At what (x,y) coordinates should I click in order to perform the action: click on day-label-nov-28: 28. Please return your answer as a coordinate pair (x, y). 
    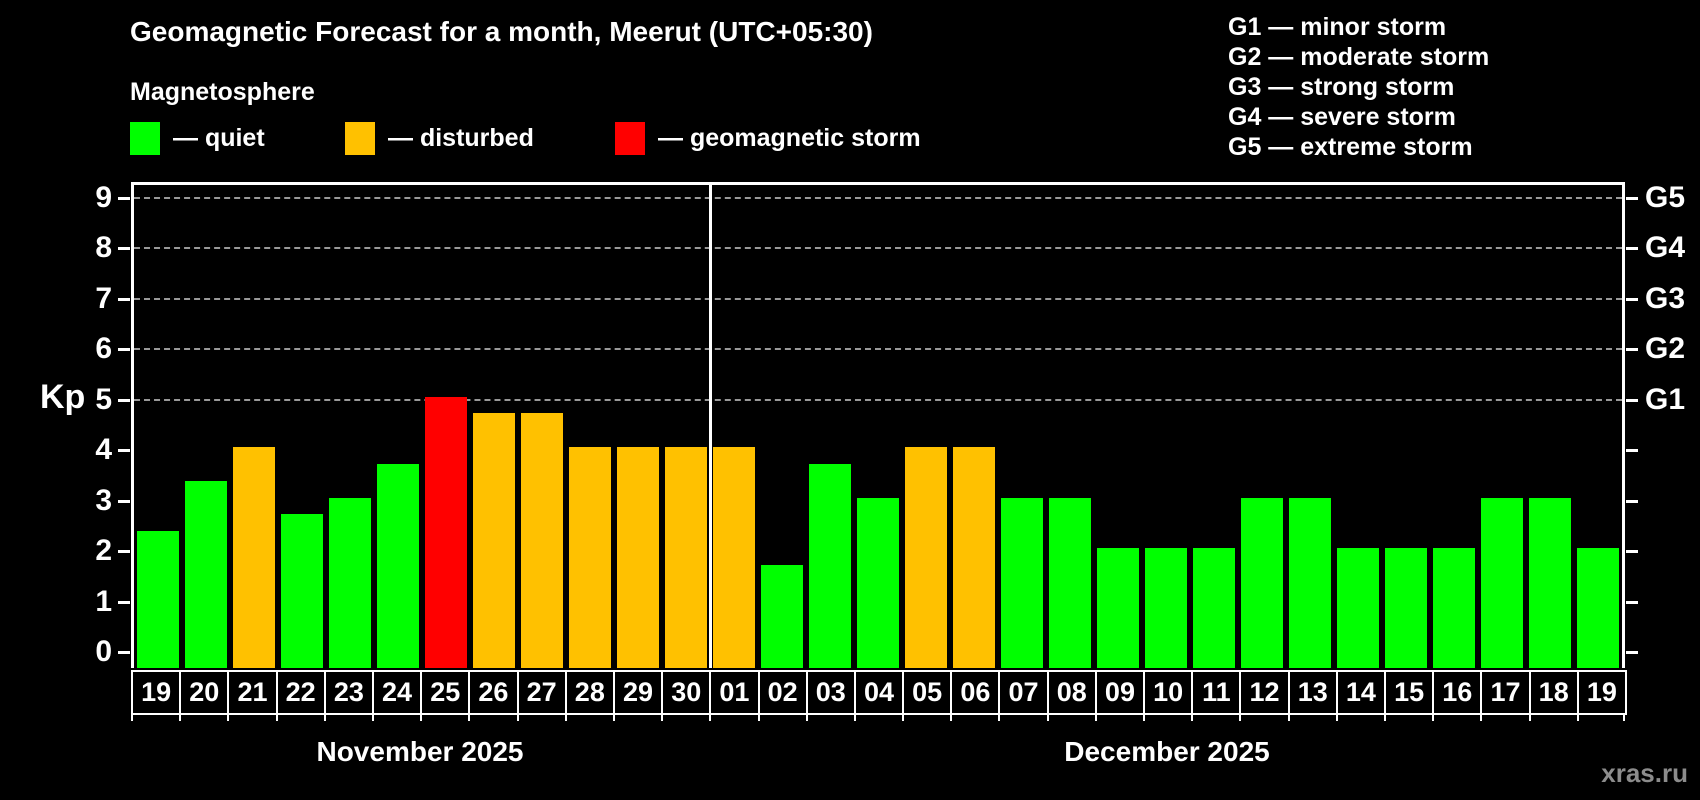
    Looking at the image, I should click on (589, 692).